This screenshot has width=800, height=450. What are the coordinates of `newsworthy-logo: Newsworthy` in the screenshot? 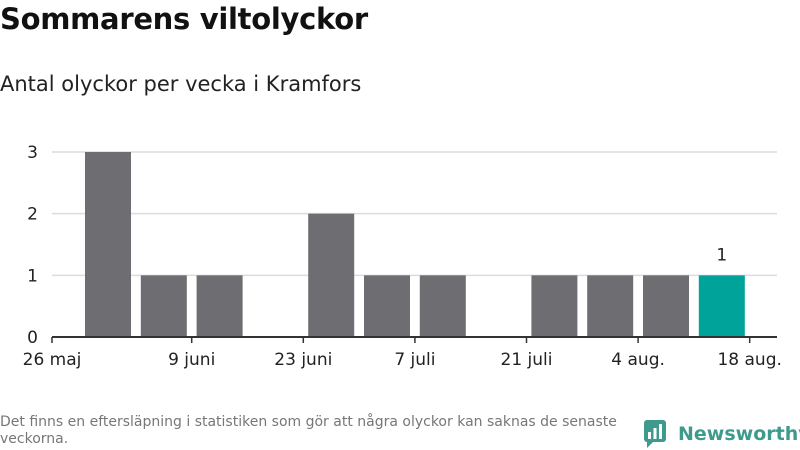 It's located at (721, 434).